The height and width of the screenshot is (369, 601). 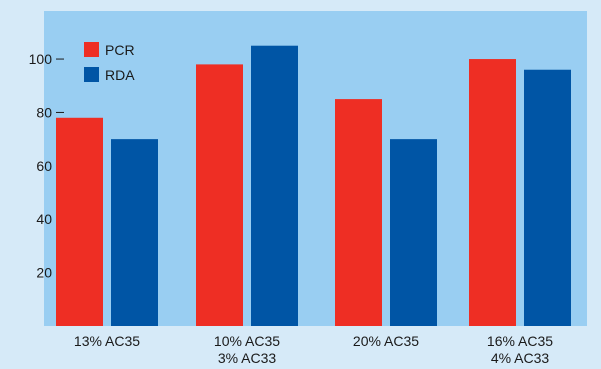 I want to click on y-tick-label: 80, so click(x=44, y=112).